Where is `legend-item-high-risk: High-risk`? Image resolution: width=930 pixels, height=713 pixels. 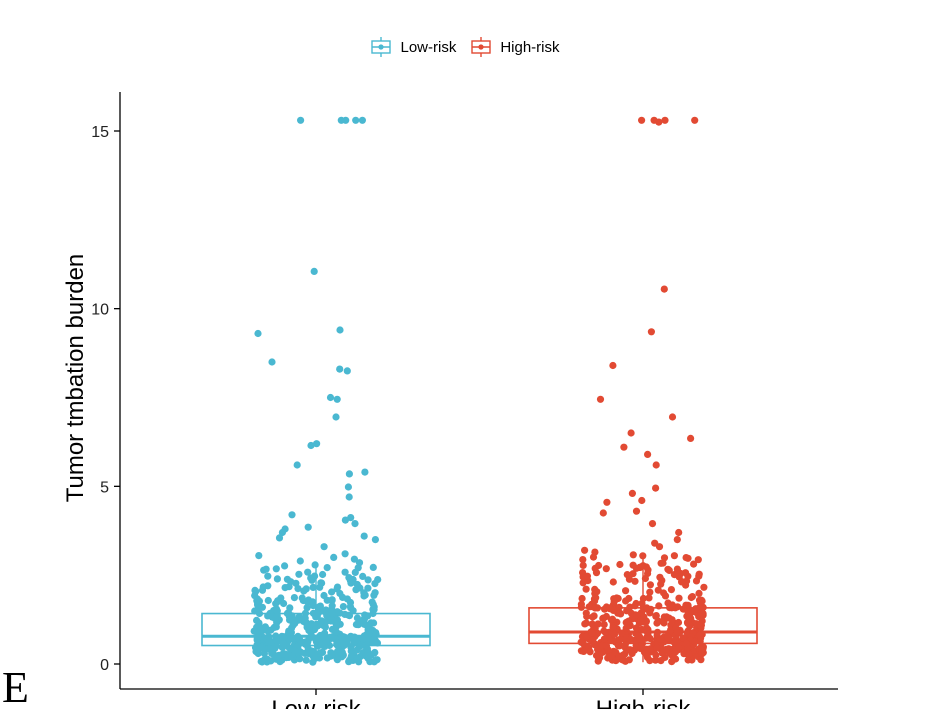
legend-item-high-risk: High-risk is located at coordinates (515, 47).